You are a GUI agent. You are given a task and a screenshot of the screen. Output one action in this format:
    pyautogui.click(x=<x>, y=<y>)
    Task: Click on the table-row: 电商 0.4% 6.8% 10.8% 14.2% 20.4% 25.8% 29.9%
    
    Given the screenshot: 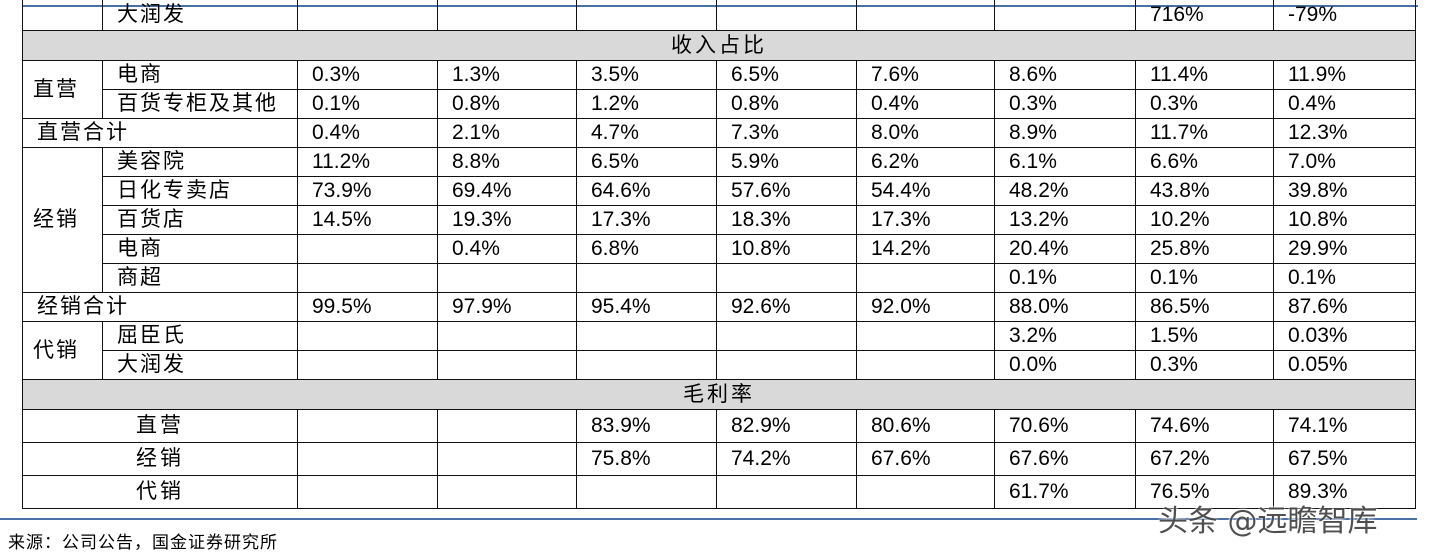 What is the action you would take?
    pyautogui.click(x=719, y=248)
    